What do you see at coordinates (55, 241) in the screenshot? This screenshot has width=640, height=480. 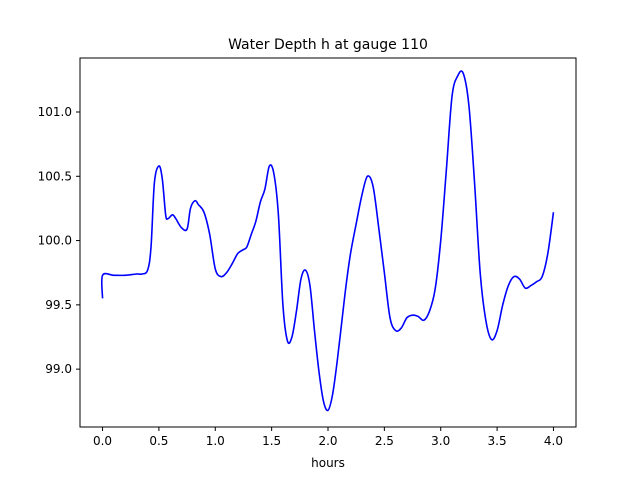 I see `y-tick-label: 100.0` at bounding box center [55, 241].